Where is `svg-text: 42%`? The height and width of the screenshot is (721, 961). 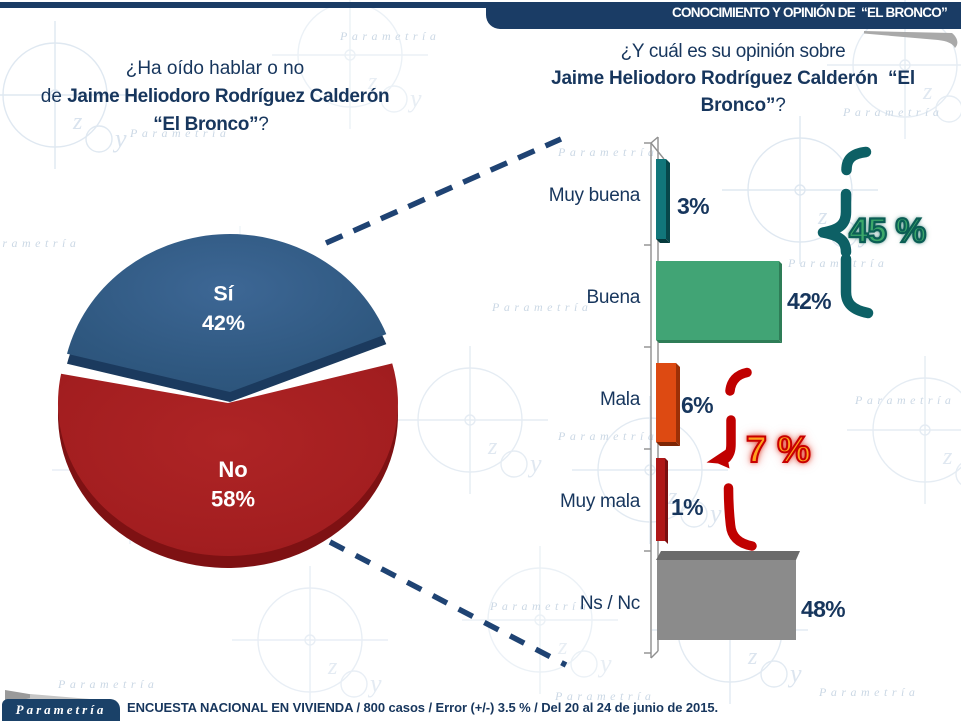 svg-text: 42% is located at coordinates (223, 323).